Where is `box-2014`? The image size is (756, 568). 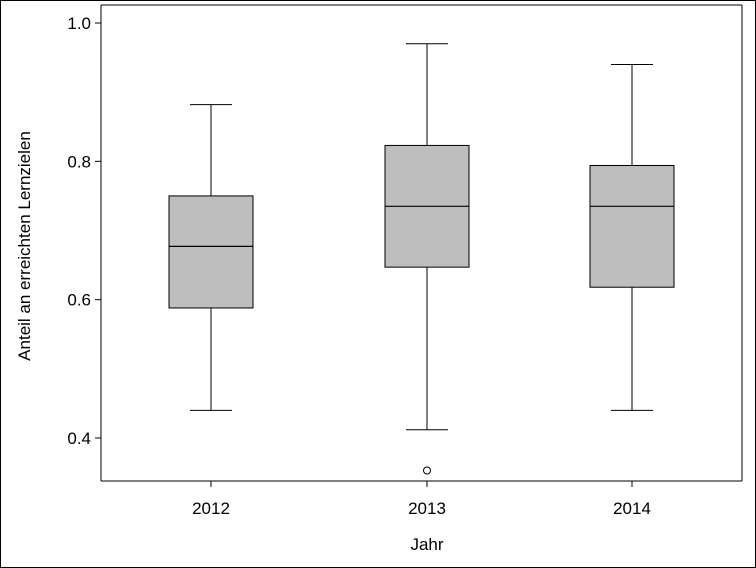
box-2014 is located at coordinates (632, 237).